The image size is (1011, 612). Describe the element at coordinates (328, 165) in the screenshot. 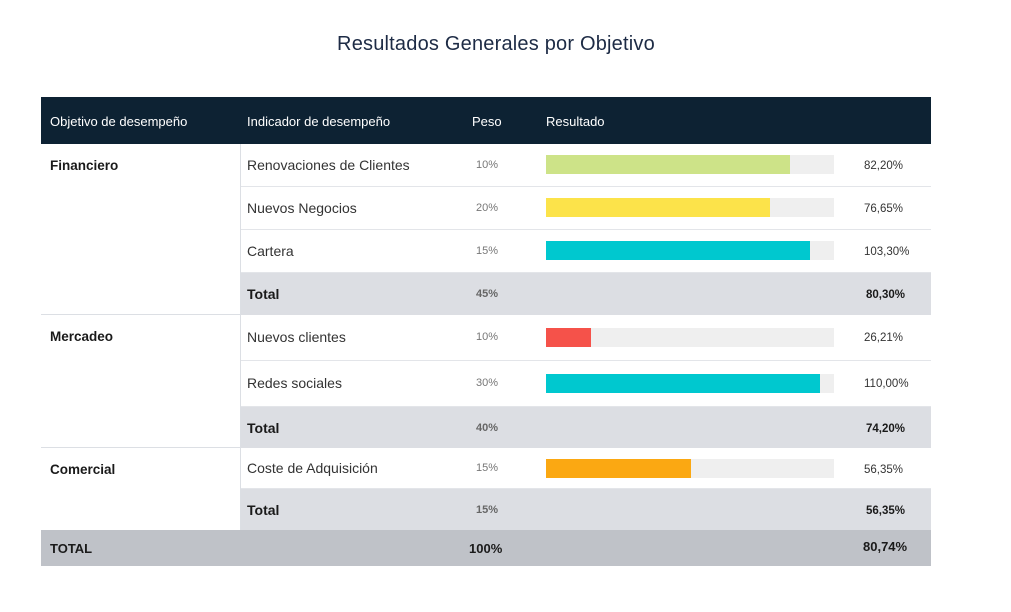

I see `indicator-label: Renovaciones de Clientes` at that location.